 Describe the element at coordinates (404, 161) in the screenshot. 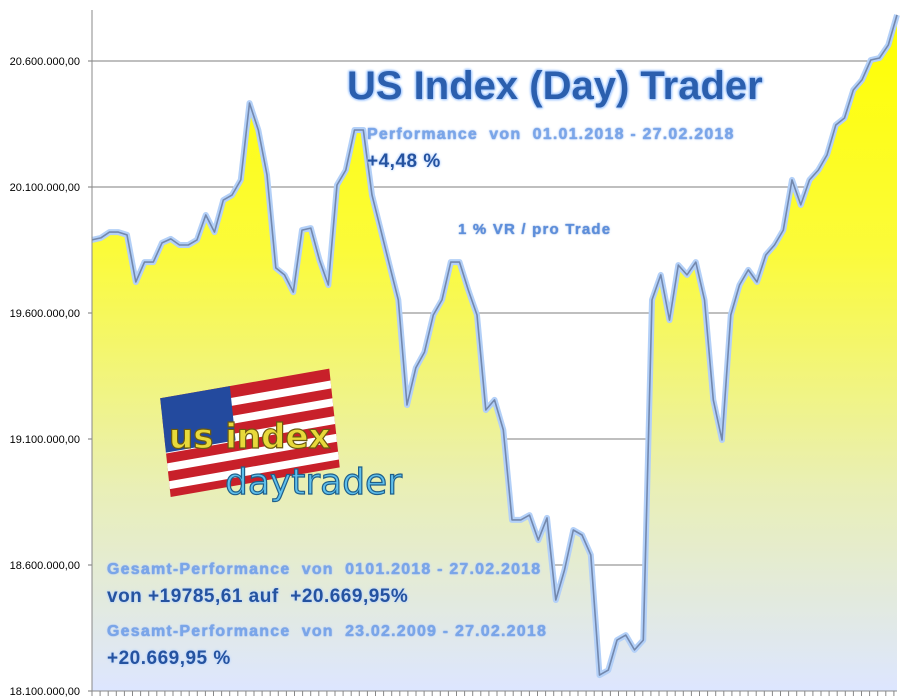

I see `period-performance-value: +4,48 %` at that location.